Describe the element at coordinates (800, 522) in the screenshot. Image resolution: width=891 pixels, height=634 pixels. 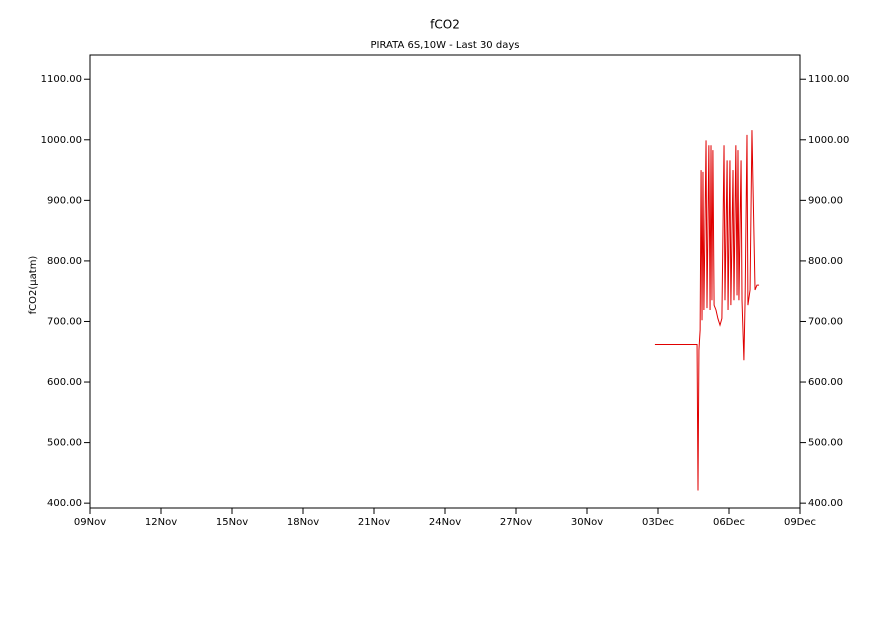
I see `x-tick-label: 09Dec` at that location.